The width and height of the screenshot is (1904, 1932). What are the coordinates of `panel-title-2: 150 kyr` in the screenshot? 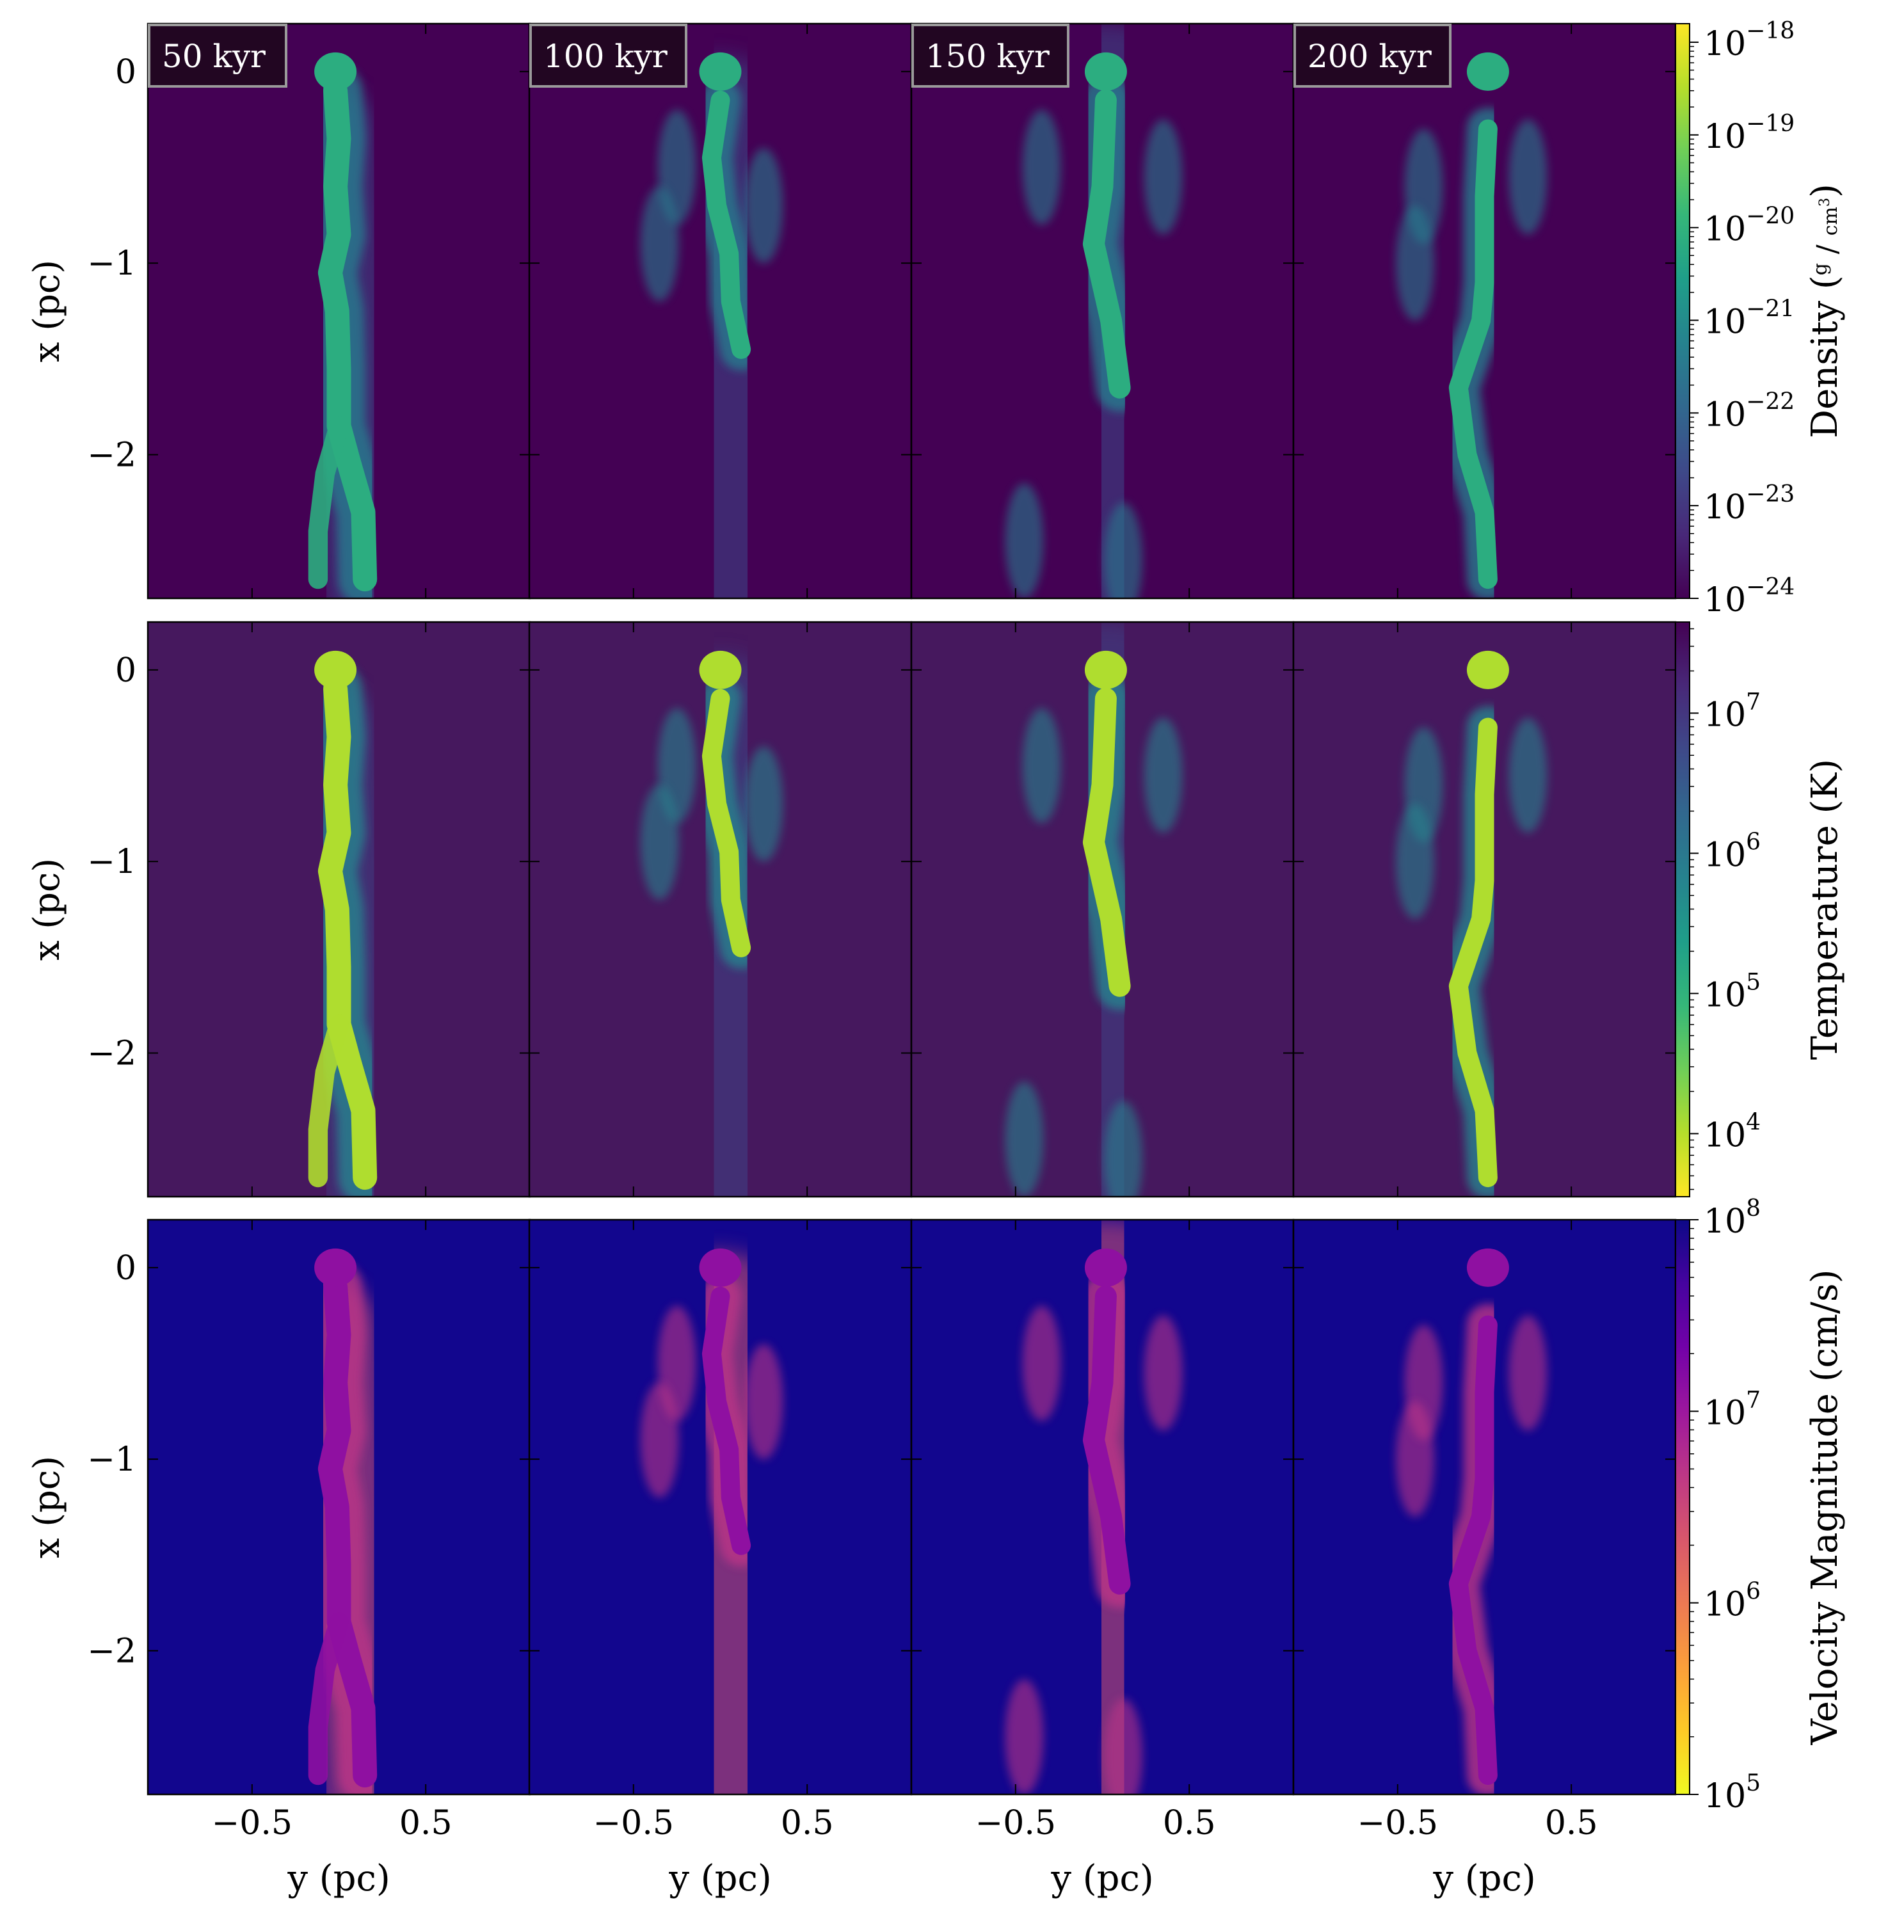 It's located at (987, 56).